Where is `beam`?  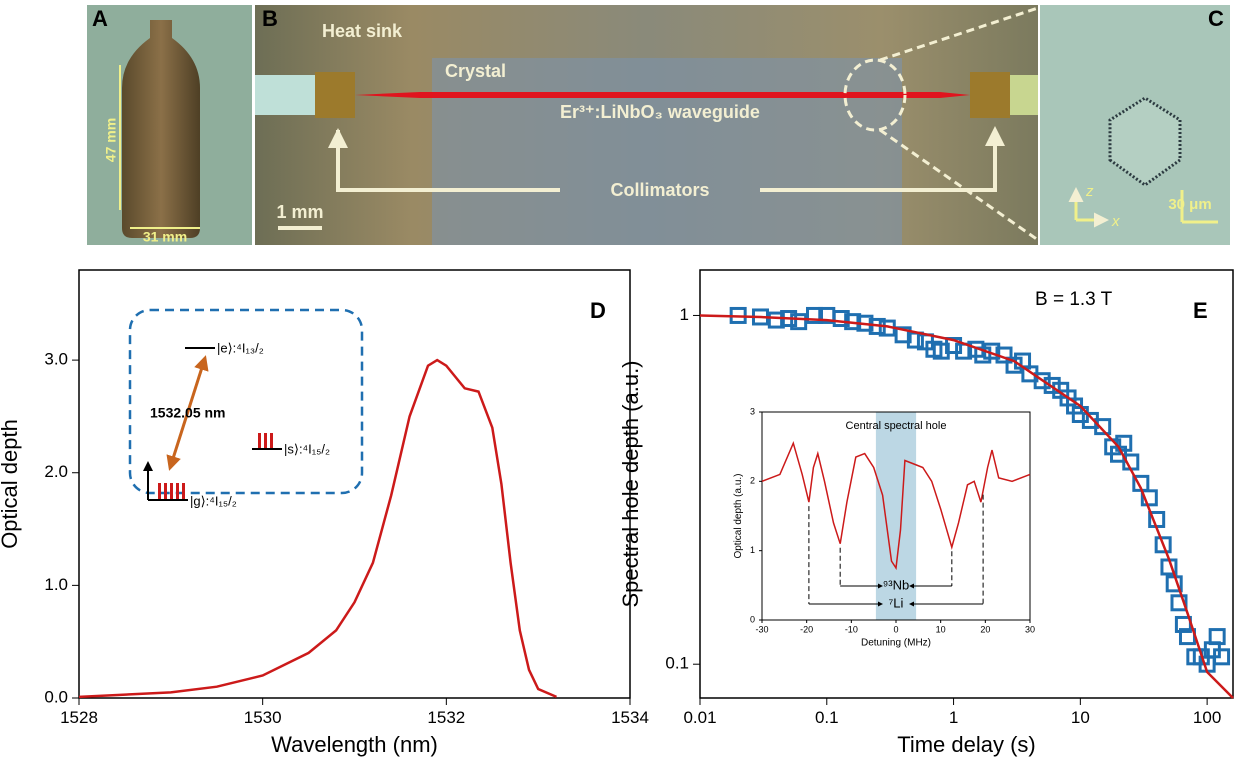
beam is located at coordinates (662, 95).